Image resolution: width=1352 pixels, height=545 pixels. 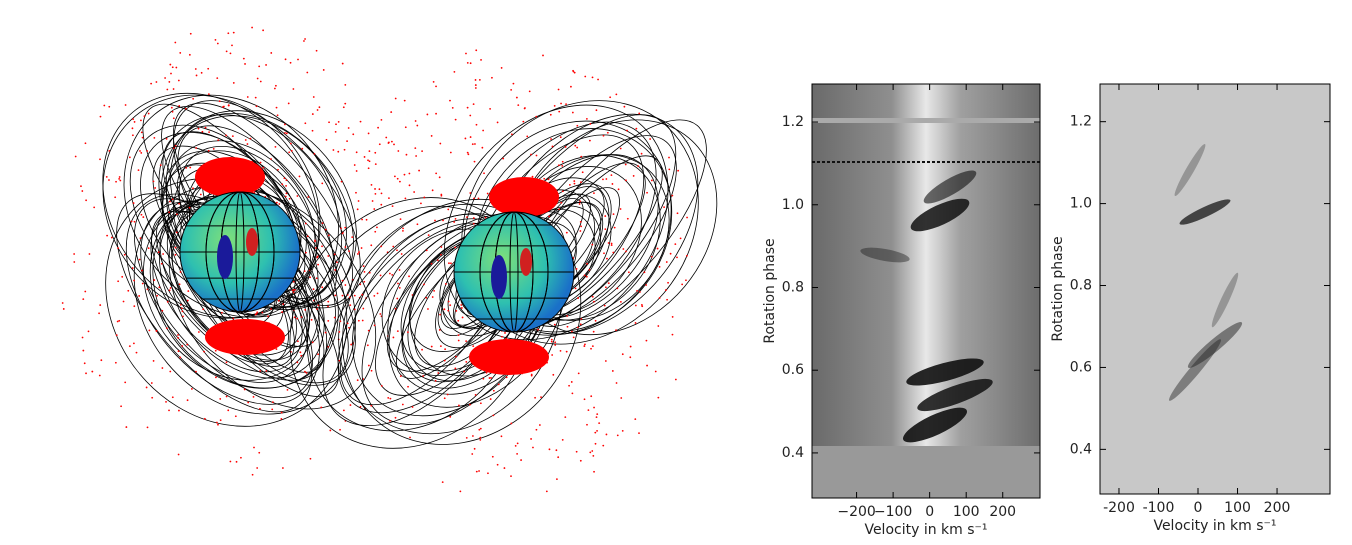 What do you see at coordinates (514, 272) in the screenshot?
I see `meridian` at bounding box center [514, 272].